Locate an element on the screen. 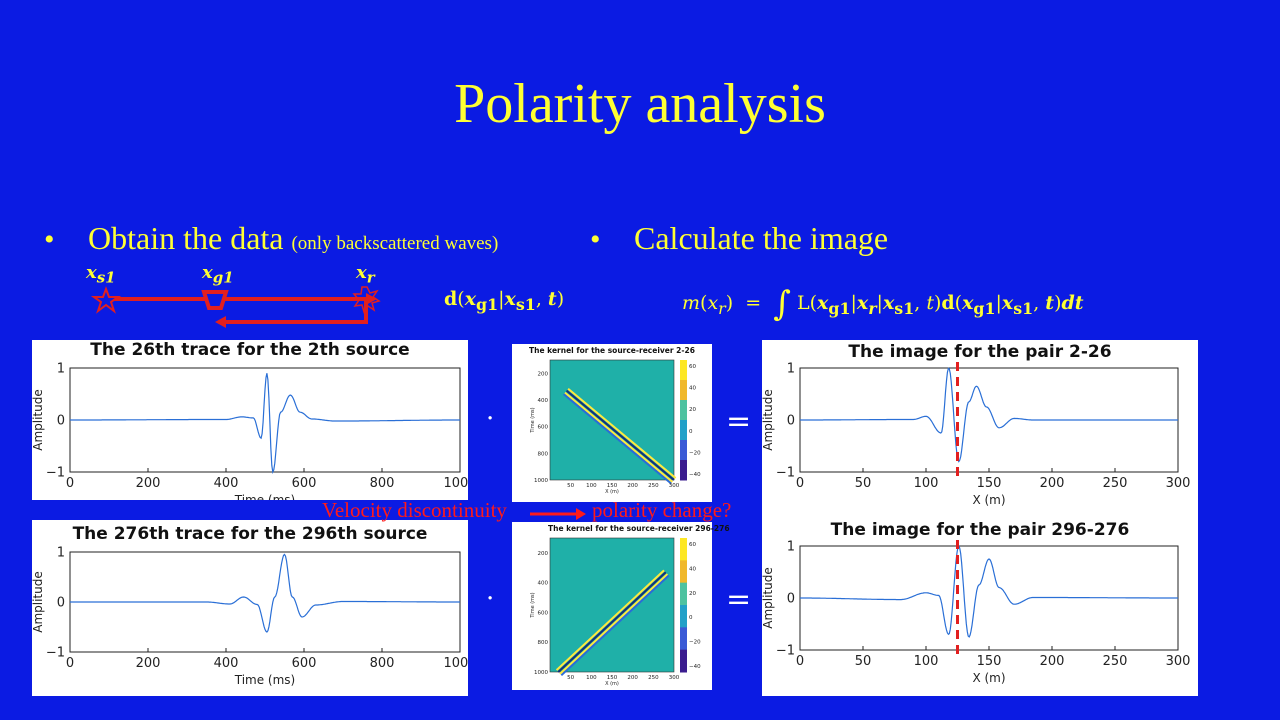 The height and width of the screenshot is (720, 1280). panel-title: The 276th trace for the 296th source is located at coordinates (250, 534).